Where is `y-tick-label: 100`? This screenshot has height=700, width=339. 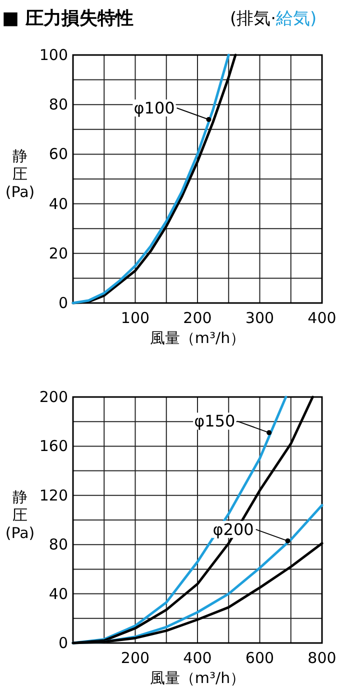
y-tick-label: 100 is located at coordinates (53, 55).